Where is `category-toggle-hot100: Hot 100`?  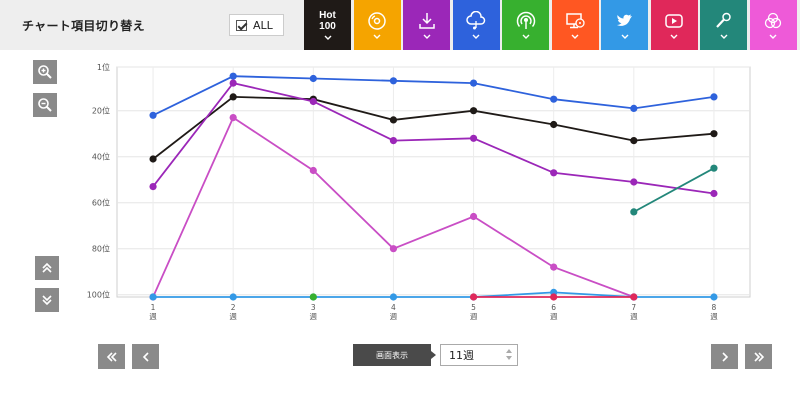 category-toggle-hot100: Hot 100 is located at coordinates (327, 25).